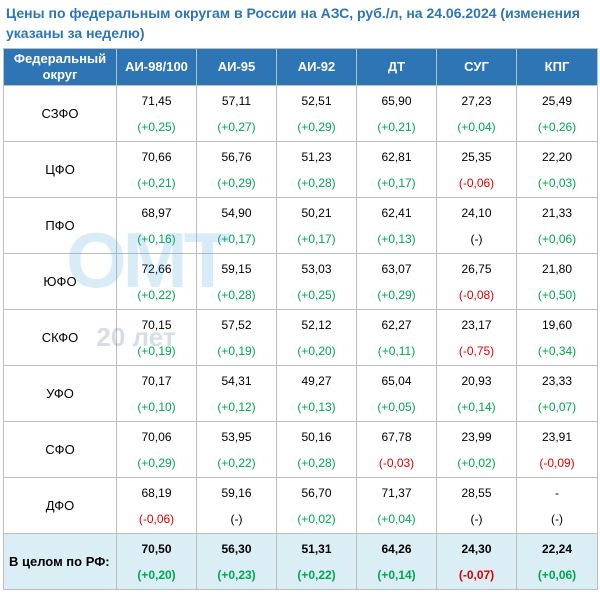 The height and width of the screenshot is (592, 600). Describe the element at coordinates (60, 449) in the screenshot. I see `region-cell: СФО` at that location.